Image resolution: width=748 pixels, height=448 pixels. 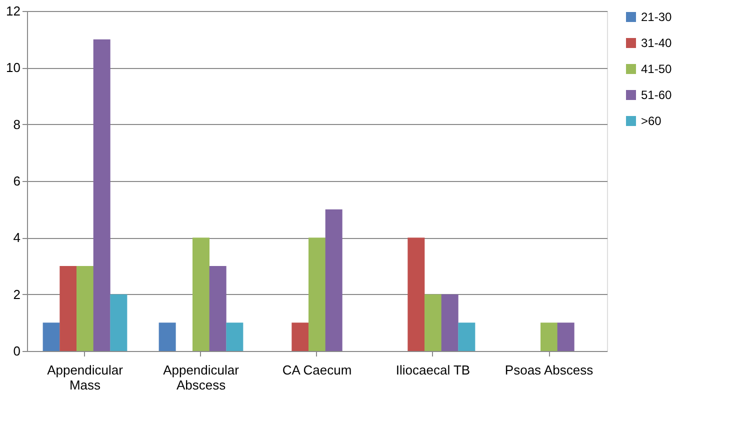 I want to click on x-tick-label: Psoas Abscess, so click(x=549, y=370).